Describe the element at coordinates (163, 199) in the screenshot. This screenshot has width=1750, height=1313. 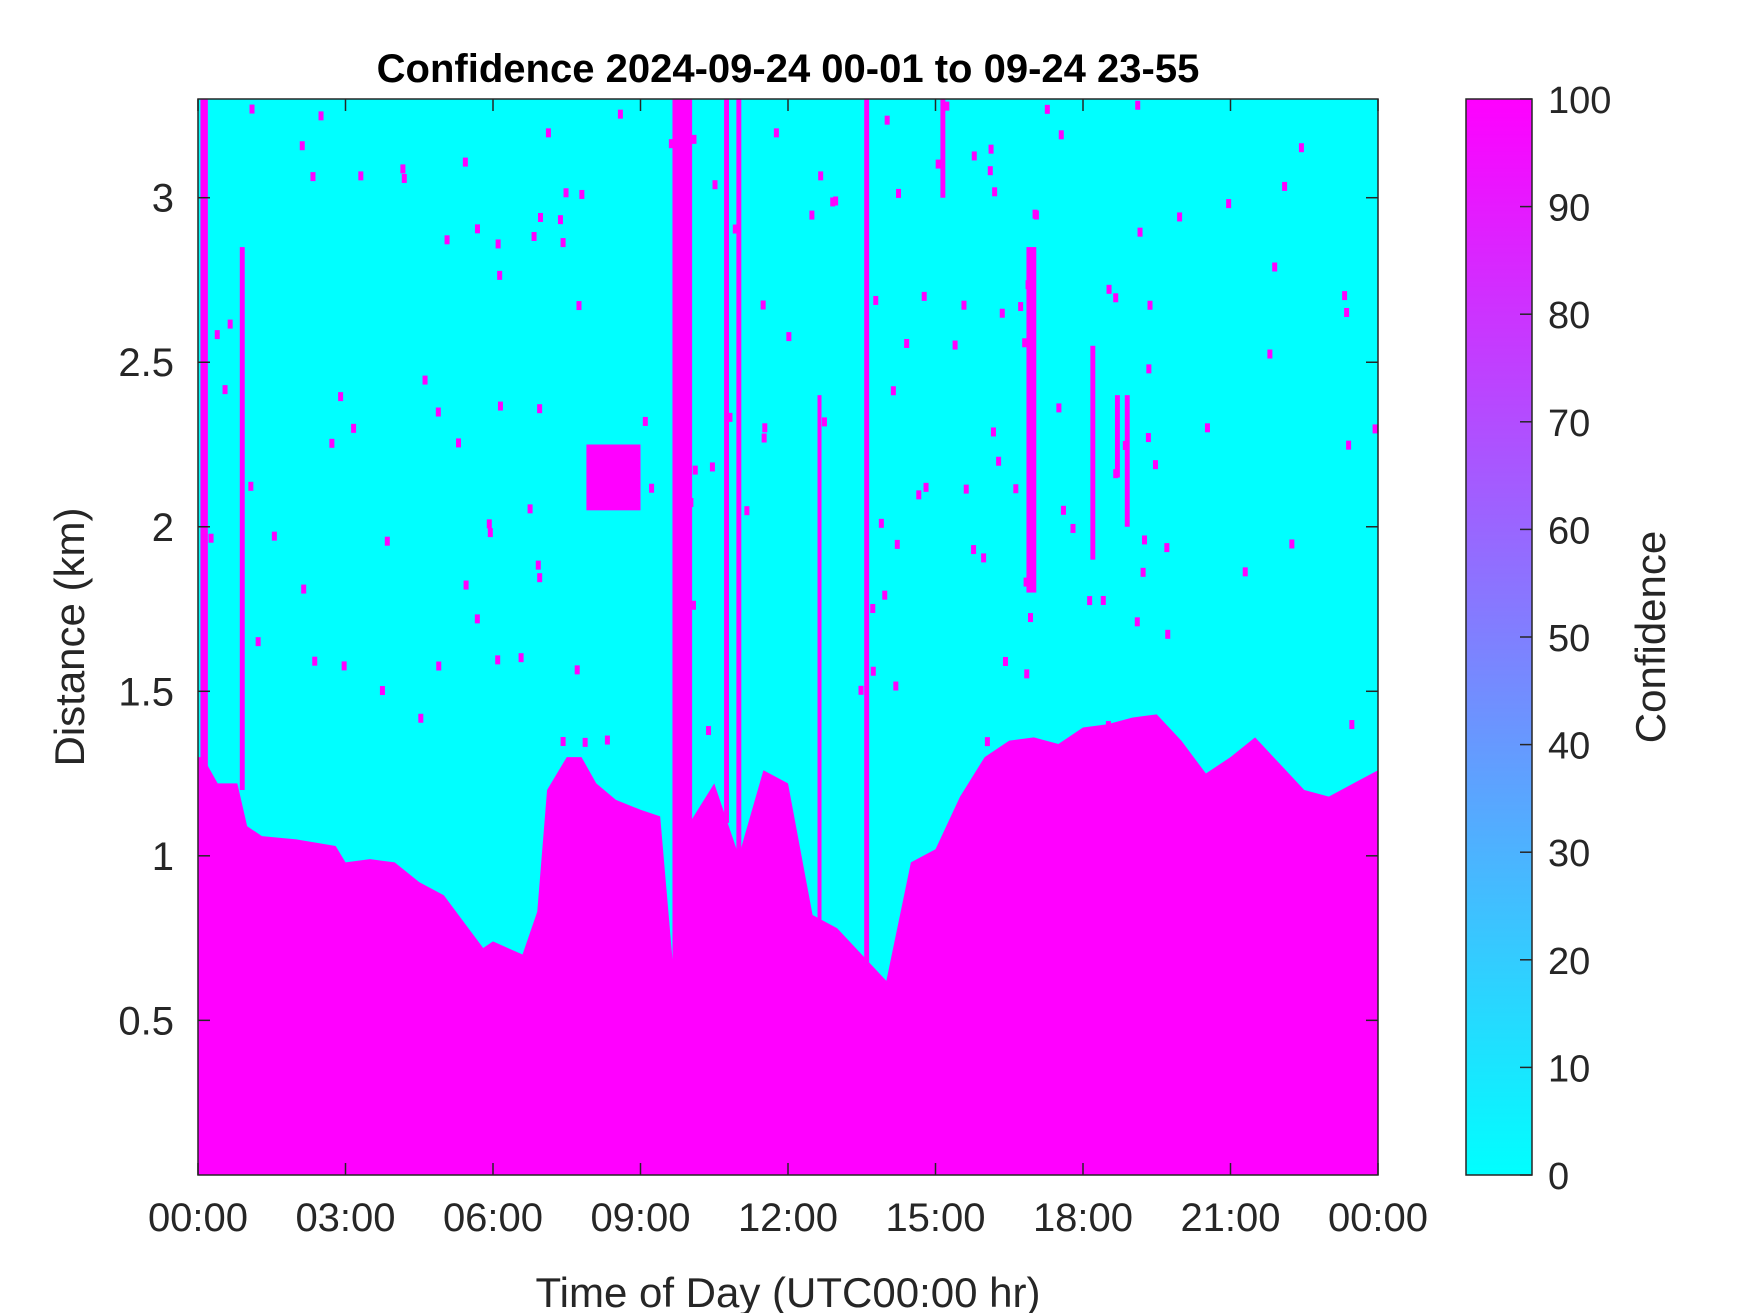
I see `y-tick-label-5: 3` at that location.